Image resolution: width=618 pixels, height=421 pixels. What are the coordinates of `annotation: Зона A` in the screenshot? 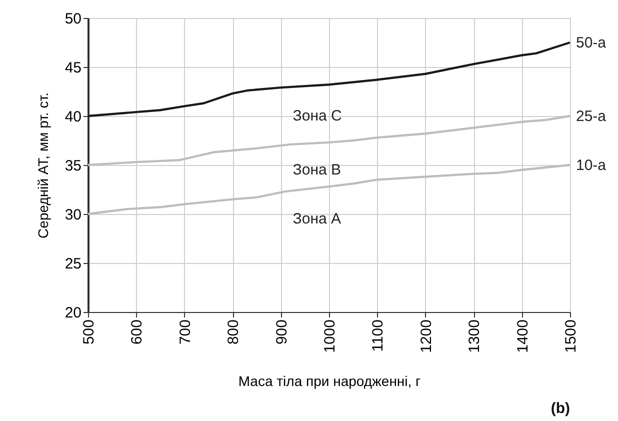 It's located at (317, 219).